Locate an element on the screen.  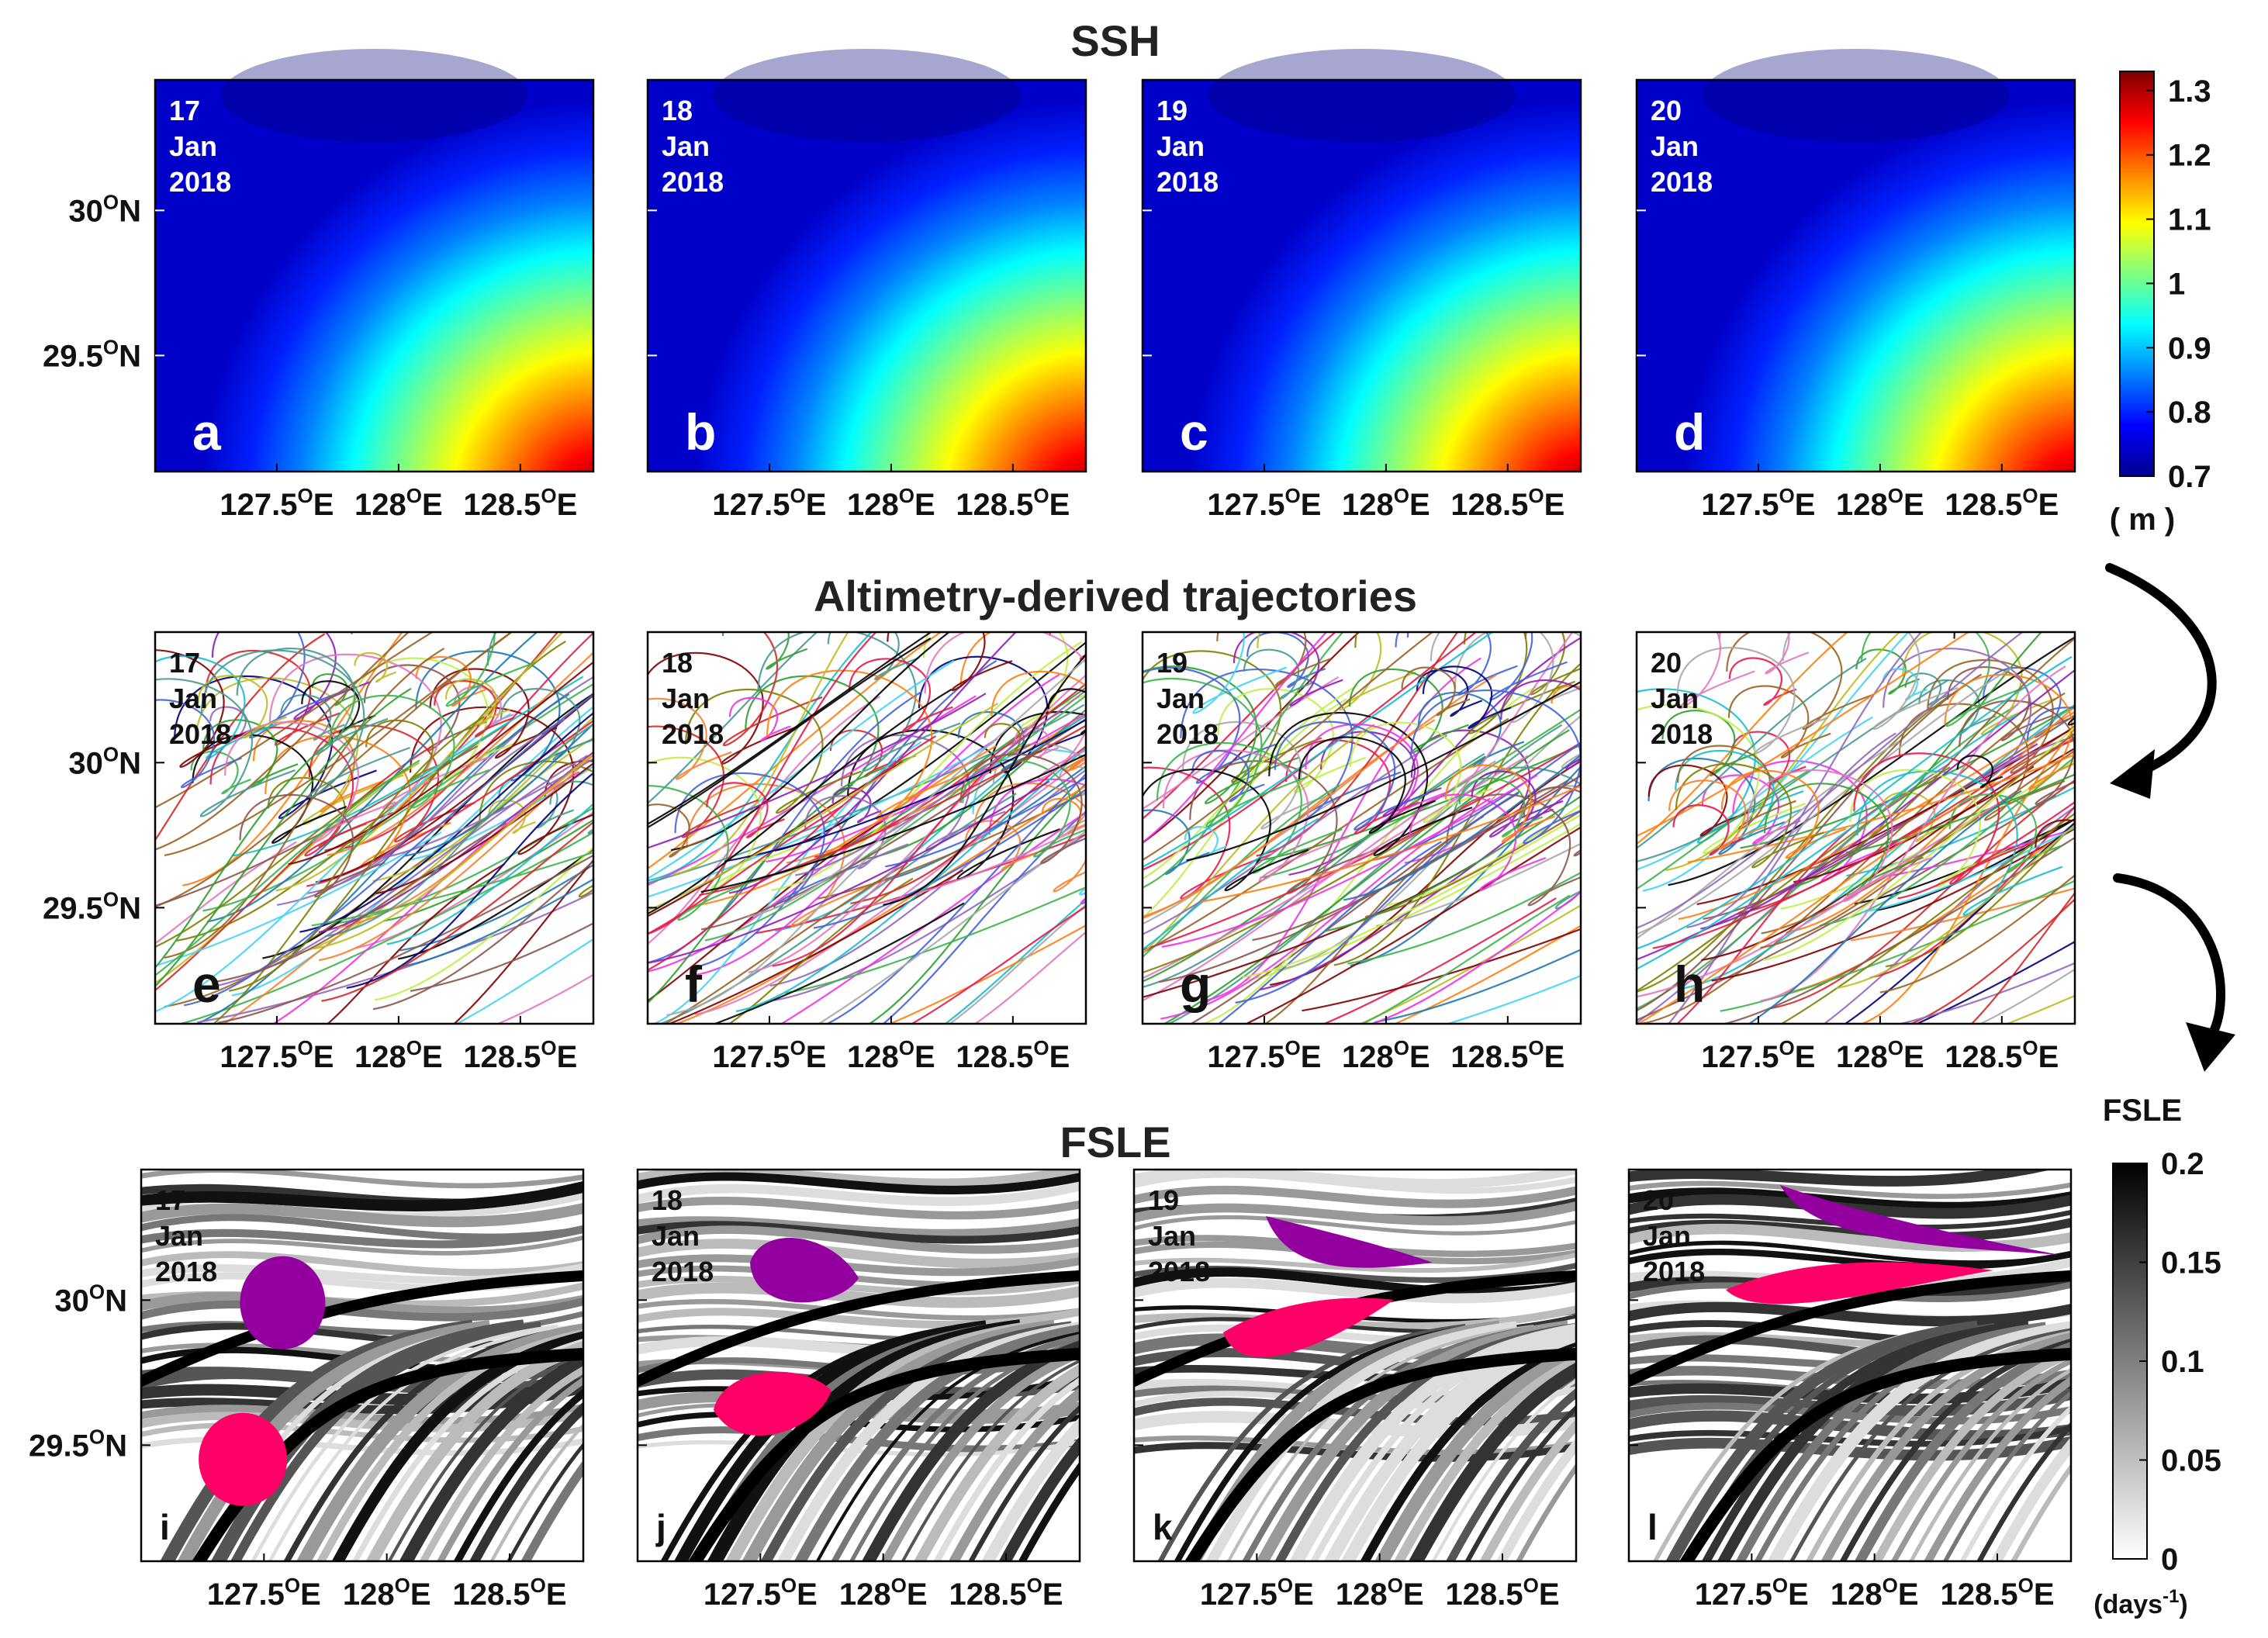
ssh-colorbar-tick-label: 1.2 is located at coordinates (2189, 156).